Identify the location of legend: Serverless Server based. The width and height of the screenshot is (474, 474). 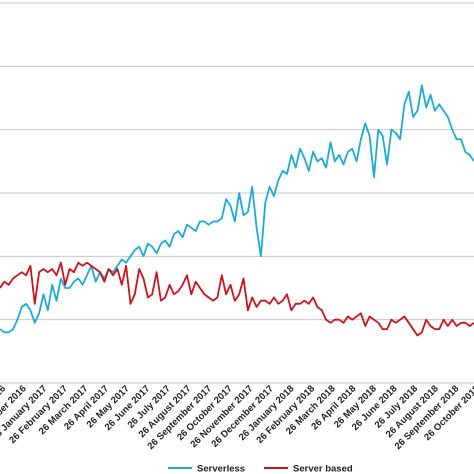
(260, 469).